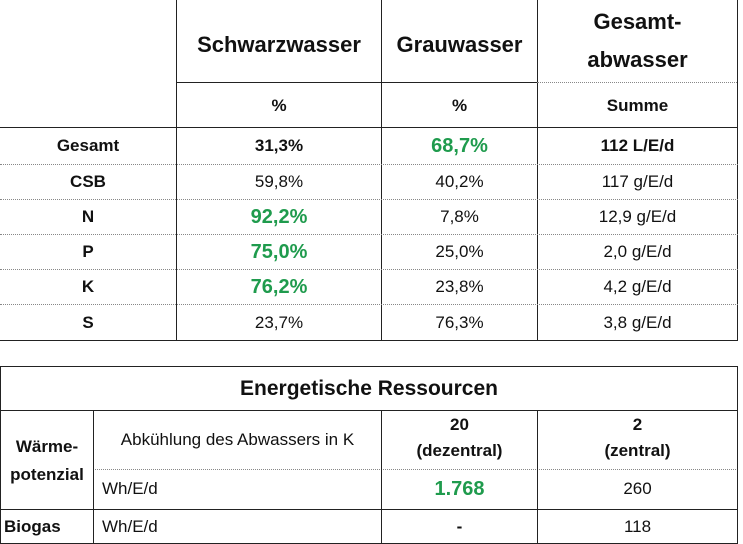 The image size is (743, 544). I want to click on cell-s-summe: 3,8 g/E/d, so click(637, 322).